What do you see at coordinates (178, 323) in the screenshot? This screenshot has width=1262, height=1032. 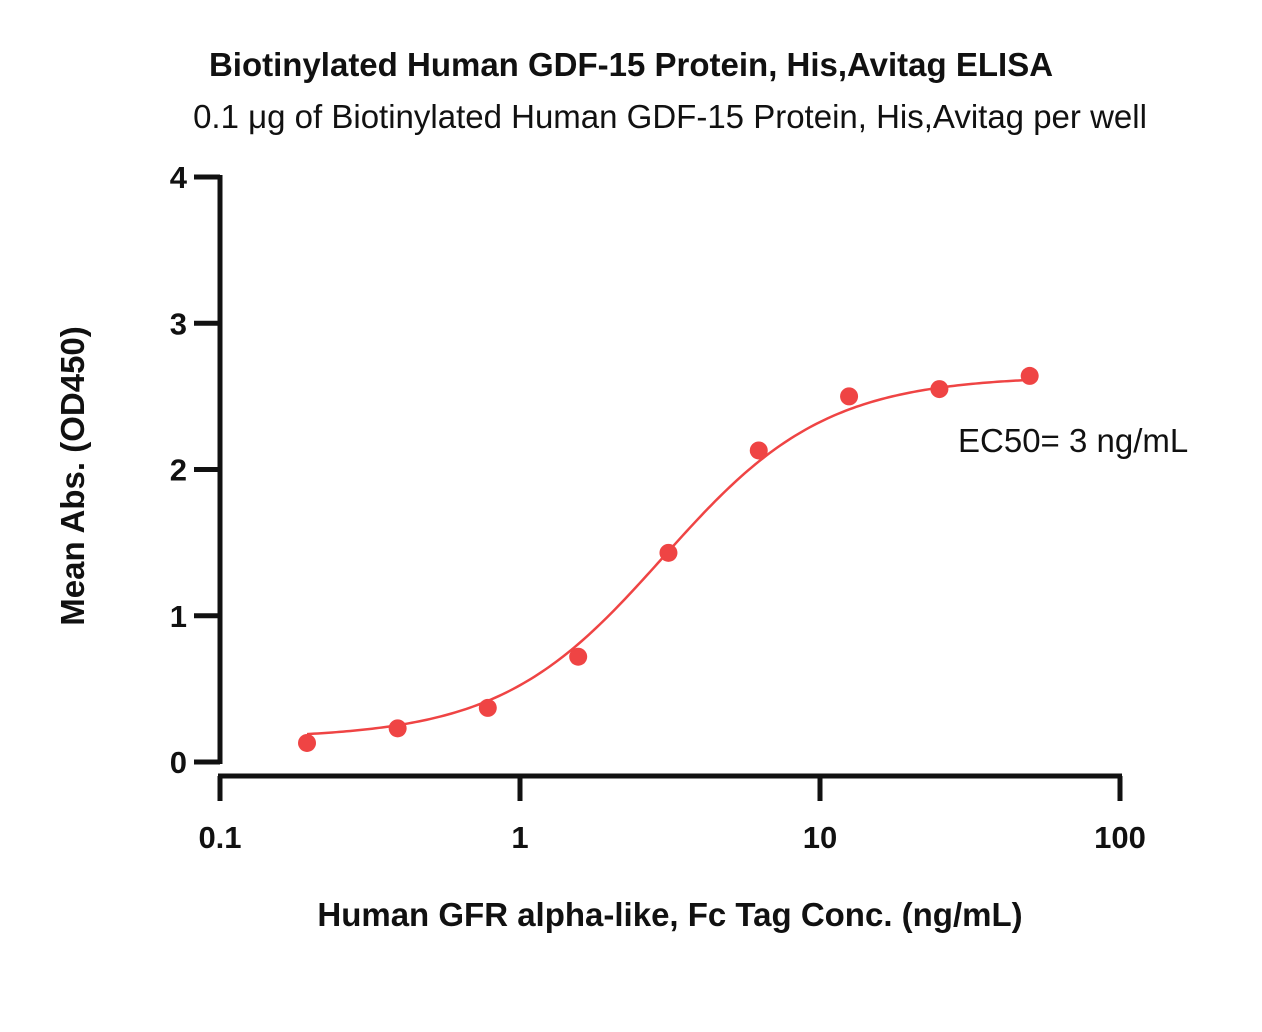 I see `y-tick-label: 3` at bounding box center [178, 323].